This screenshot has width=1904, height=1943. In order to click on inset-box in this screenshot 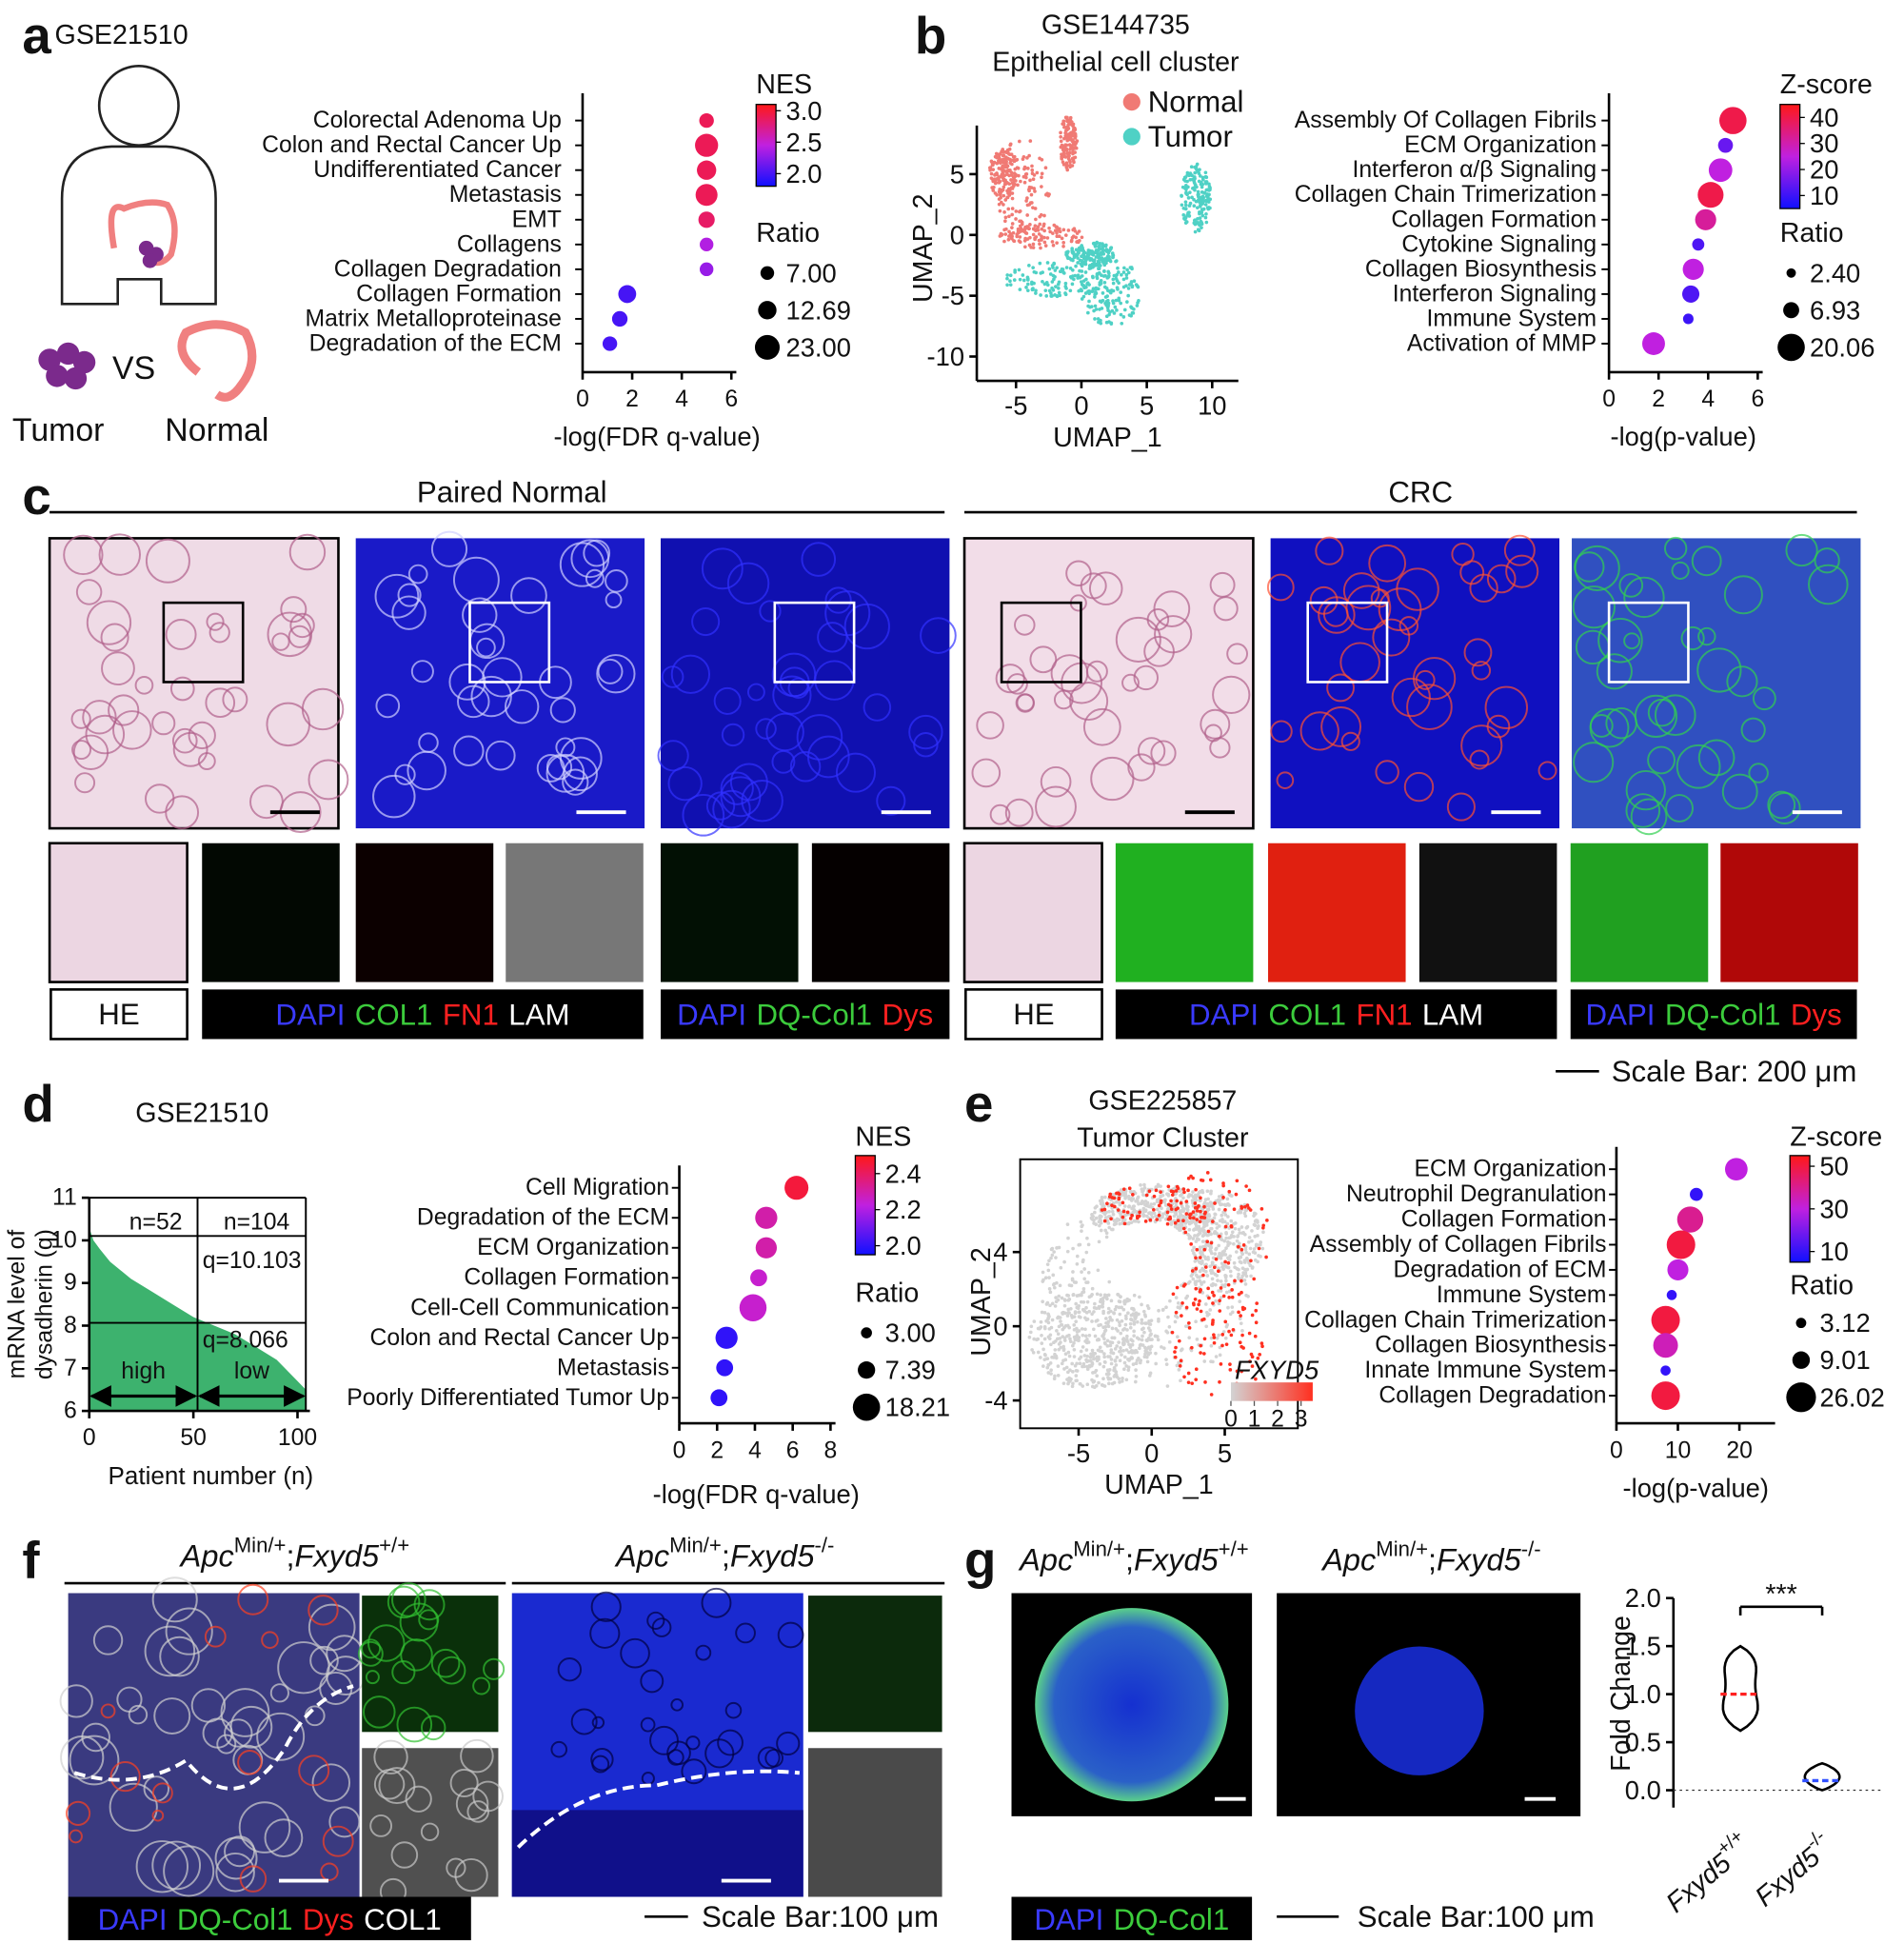, I will do `click(1041, 642)`.